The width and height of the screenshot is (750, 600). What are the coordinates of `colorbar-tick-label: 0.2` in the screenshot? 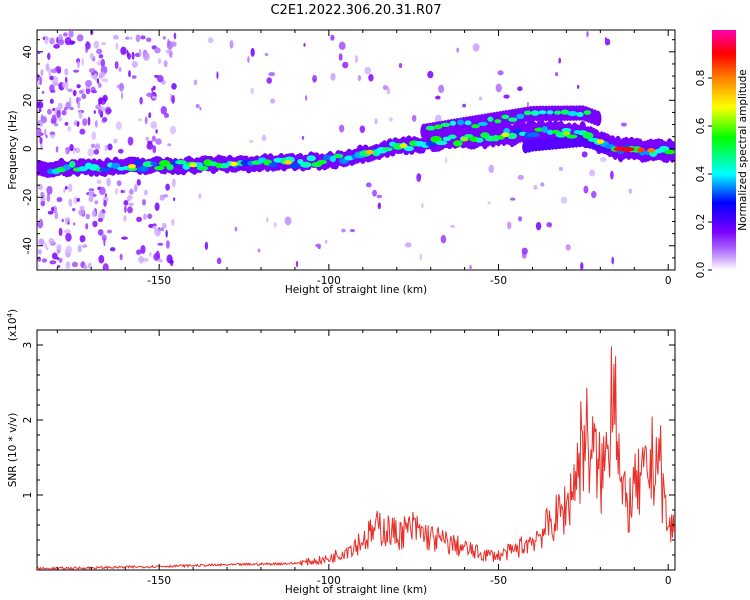 It's located at (701, 222).